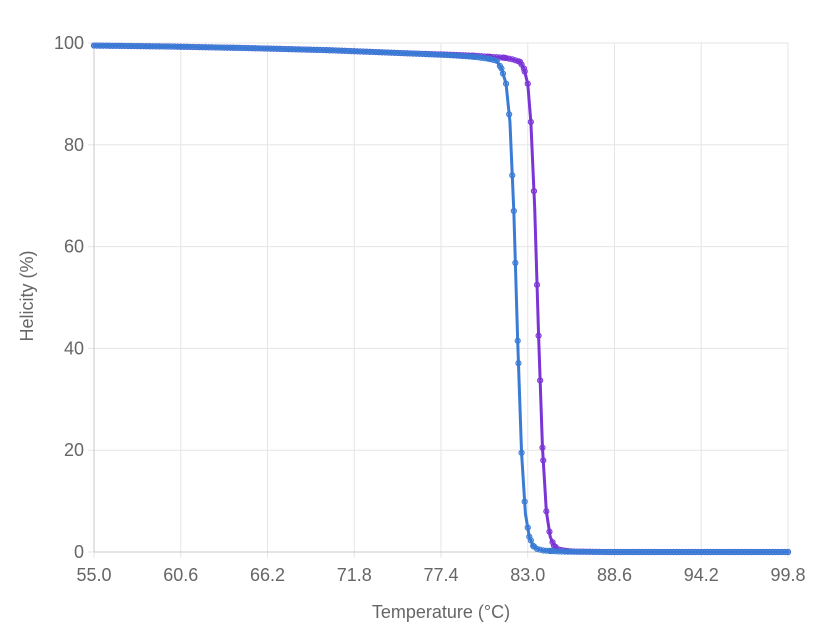 The height and width of the screenshot is (636, 822). What do you see at coordinates (93, 575) in the screenshot?
I see `x-tick-label: 55.0` at bounding box center [93, 575].